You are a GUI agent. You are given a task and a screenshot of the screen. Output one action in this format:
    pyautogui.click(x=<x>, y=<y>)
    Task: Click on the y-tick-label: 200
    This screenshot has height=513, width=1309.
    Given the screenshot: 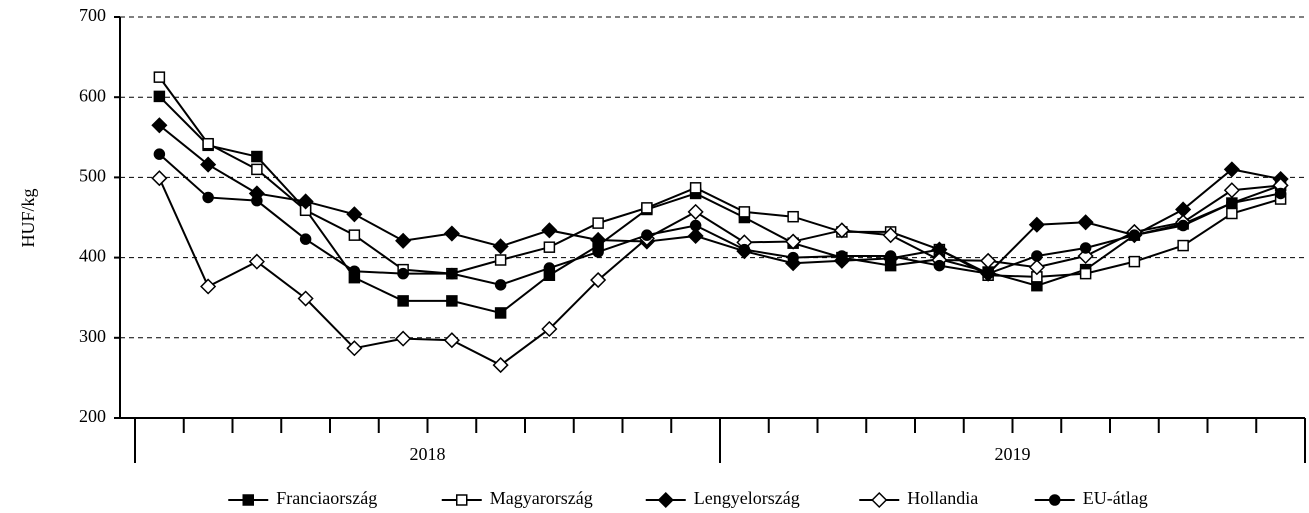 What is the action you would take?
    pyautogui.click(x=92, y=416)
    